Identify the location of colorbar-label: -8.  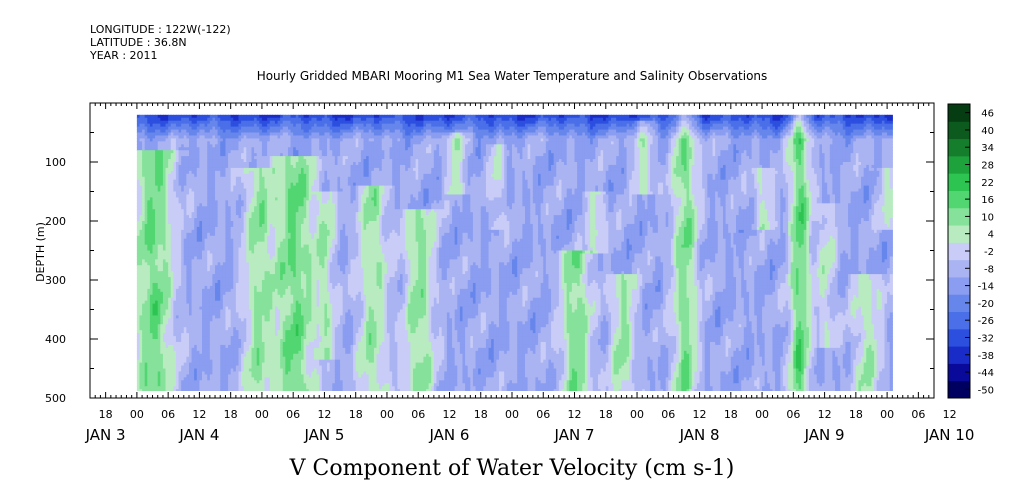
(989, 269).